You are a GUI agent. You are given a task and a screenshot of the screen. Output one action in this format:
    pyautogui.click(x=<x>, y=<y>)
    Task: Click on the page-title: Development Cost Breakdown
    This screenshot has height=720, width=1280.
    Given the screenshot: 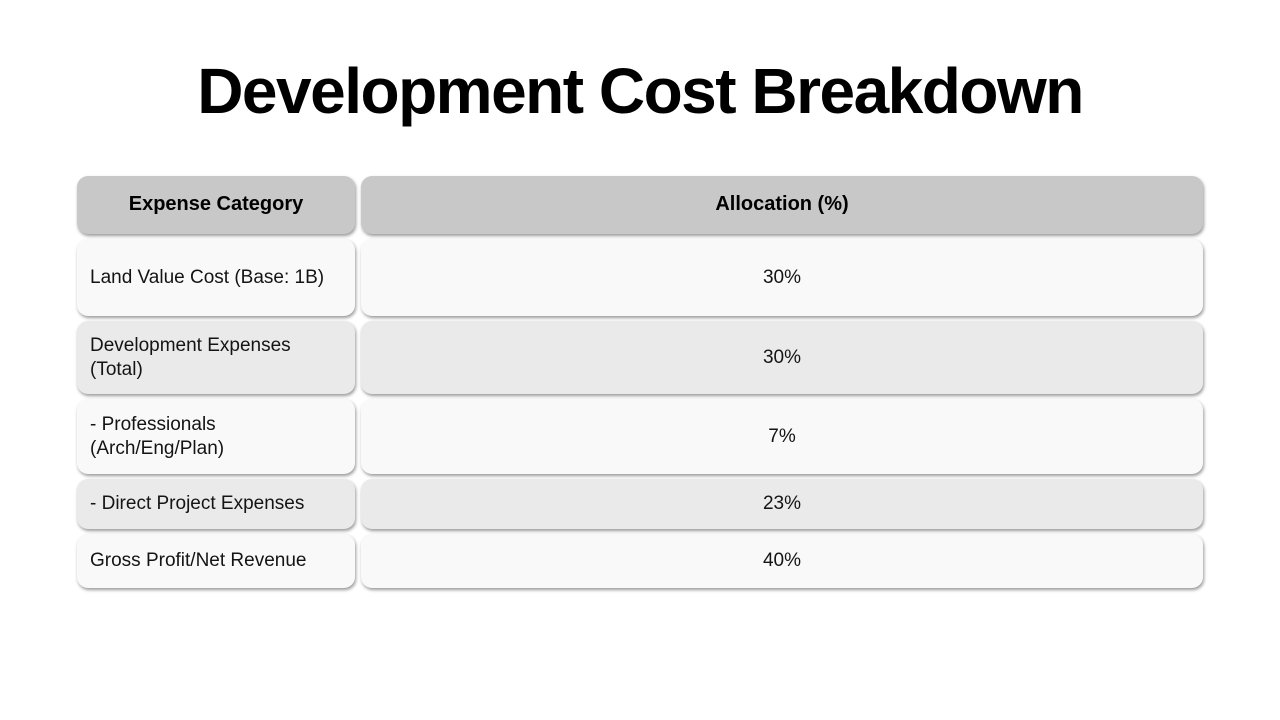 What is the action you would take?
    pyautogui.click(x=640, y=91)
    